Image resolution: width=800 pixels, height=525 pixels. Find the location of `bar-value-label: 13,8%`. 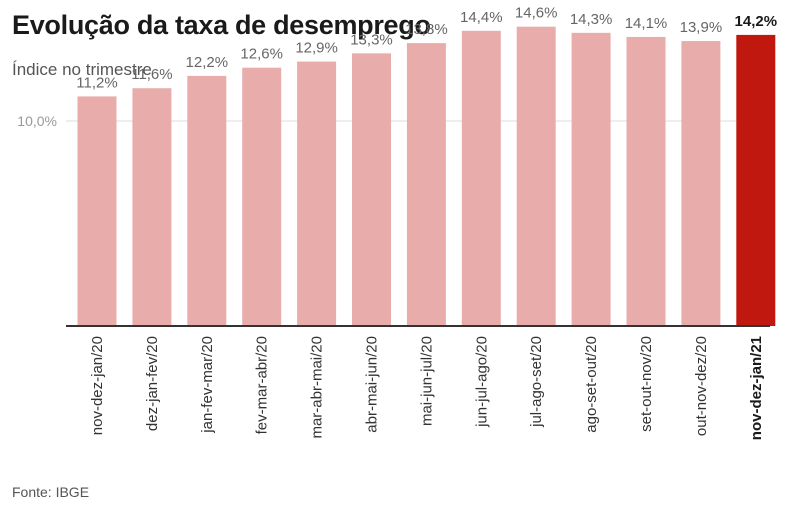

bar-value-label: 13,8% is located at coordinates (426, 29).